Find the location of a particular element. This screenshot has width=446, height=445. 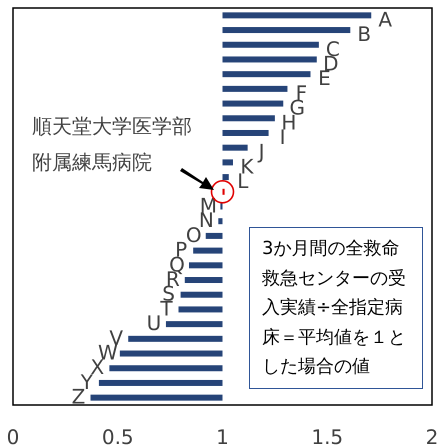

y-tick-label: U is located at coordinates (154, 323).